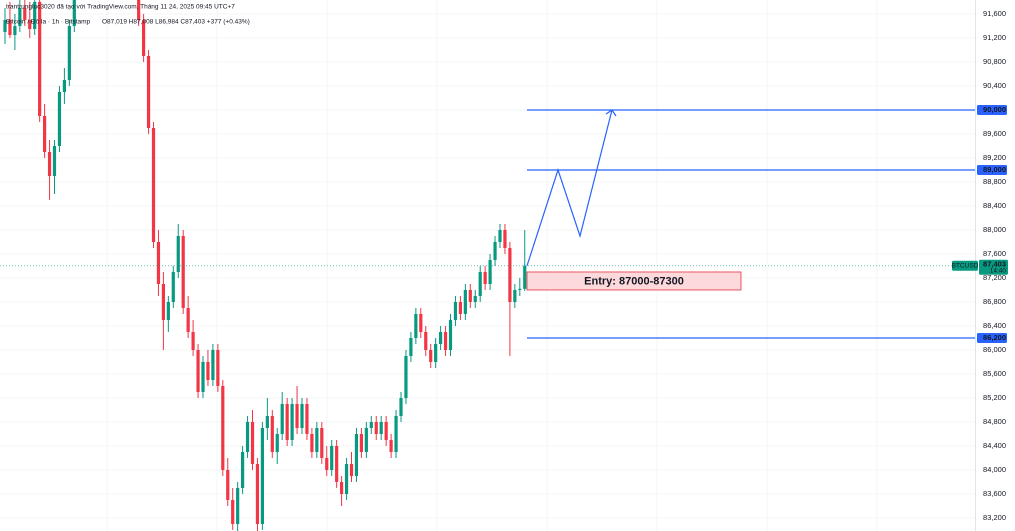 The height and width of the screenshot is (531, 1015). What do you see at coordinates (994, 157) in the screenshot?
I see `y-tick-label: 89,200` at bounding box center [994, 157].